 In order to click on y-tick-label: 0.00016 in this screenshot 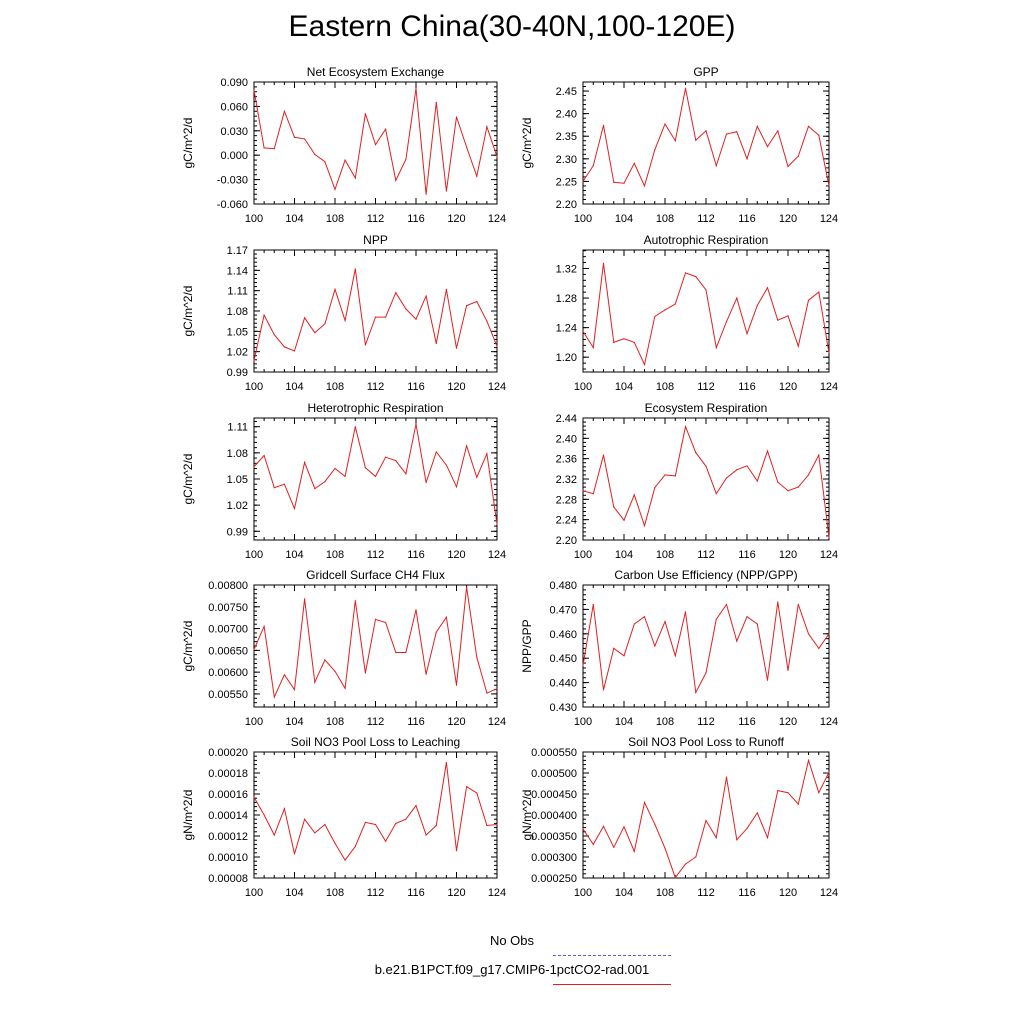, I will do `click(228, 795)`.